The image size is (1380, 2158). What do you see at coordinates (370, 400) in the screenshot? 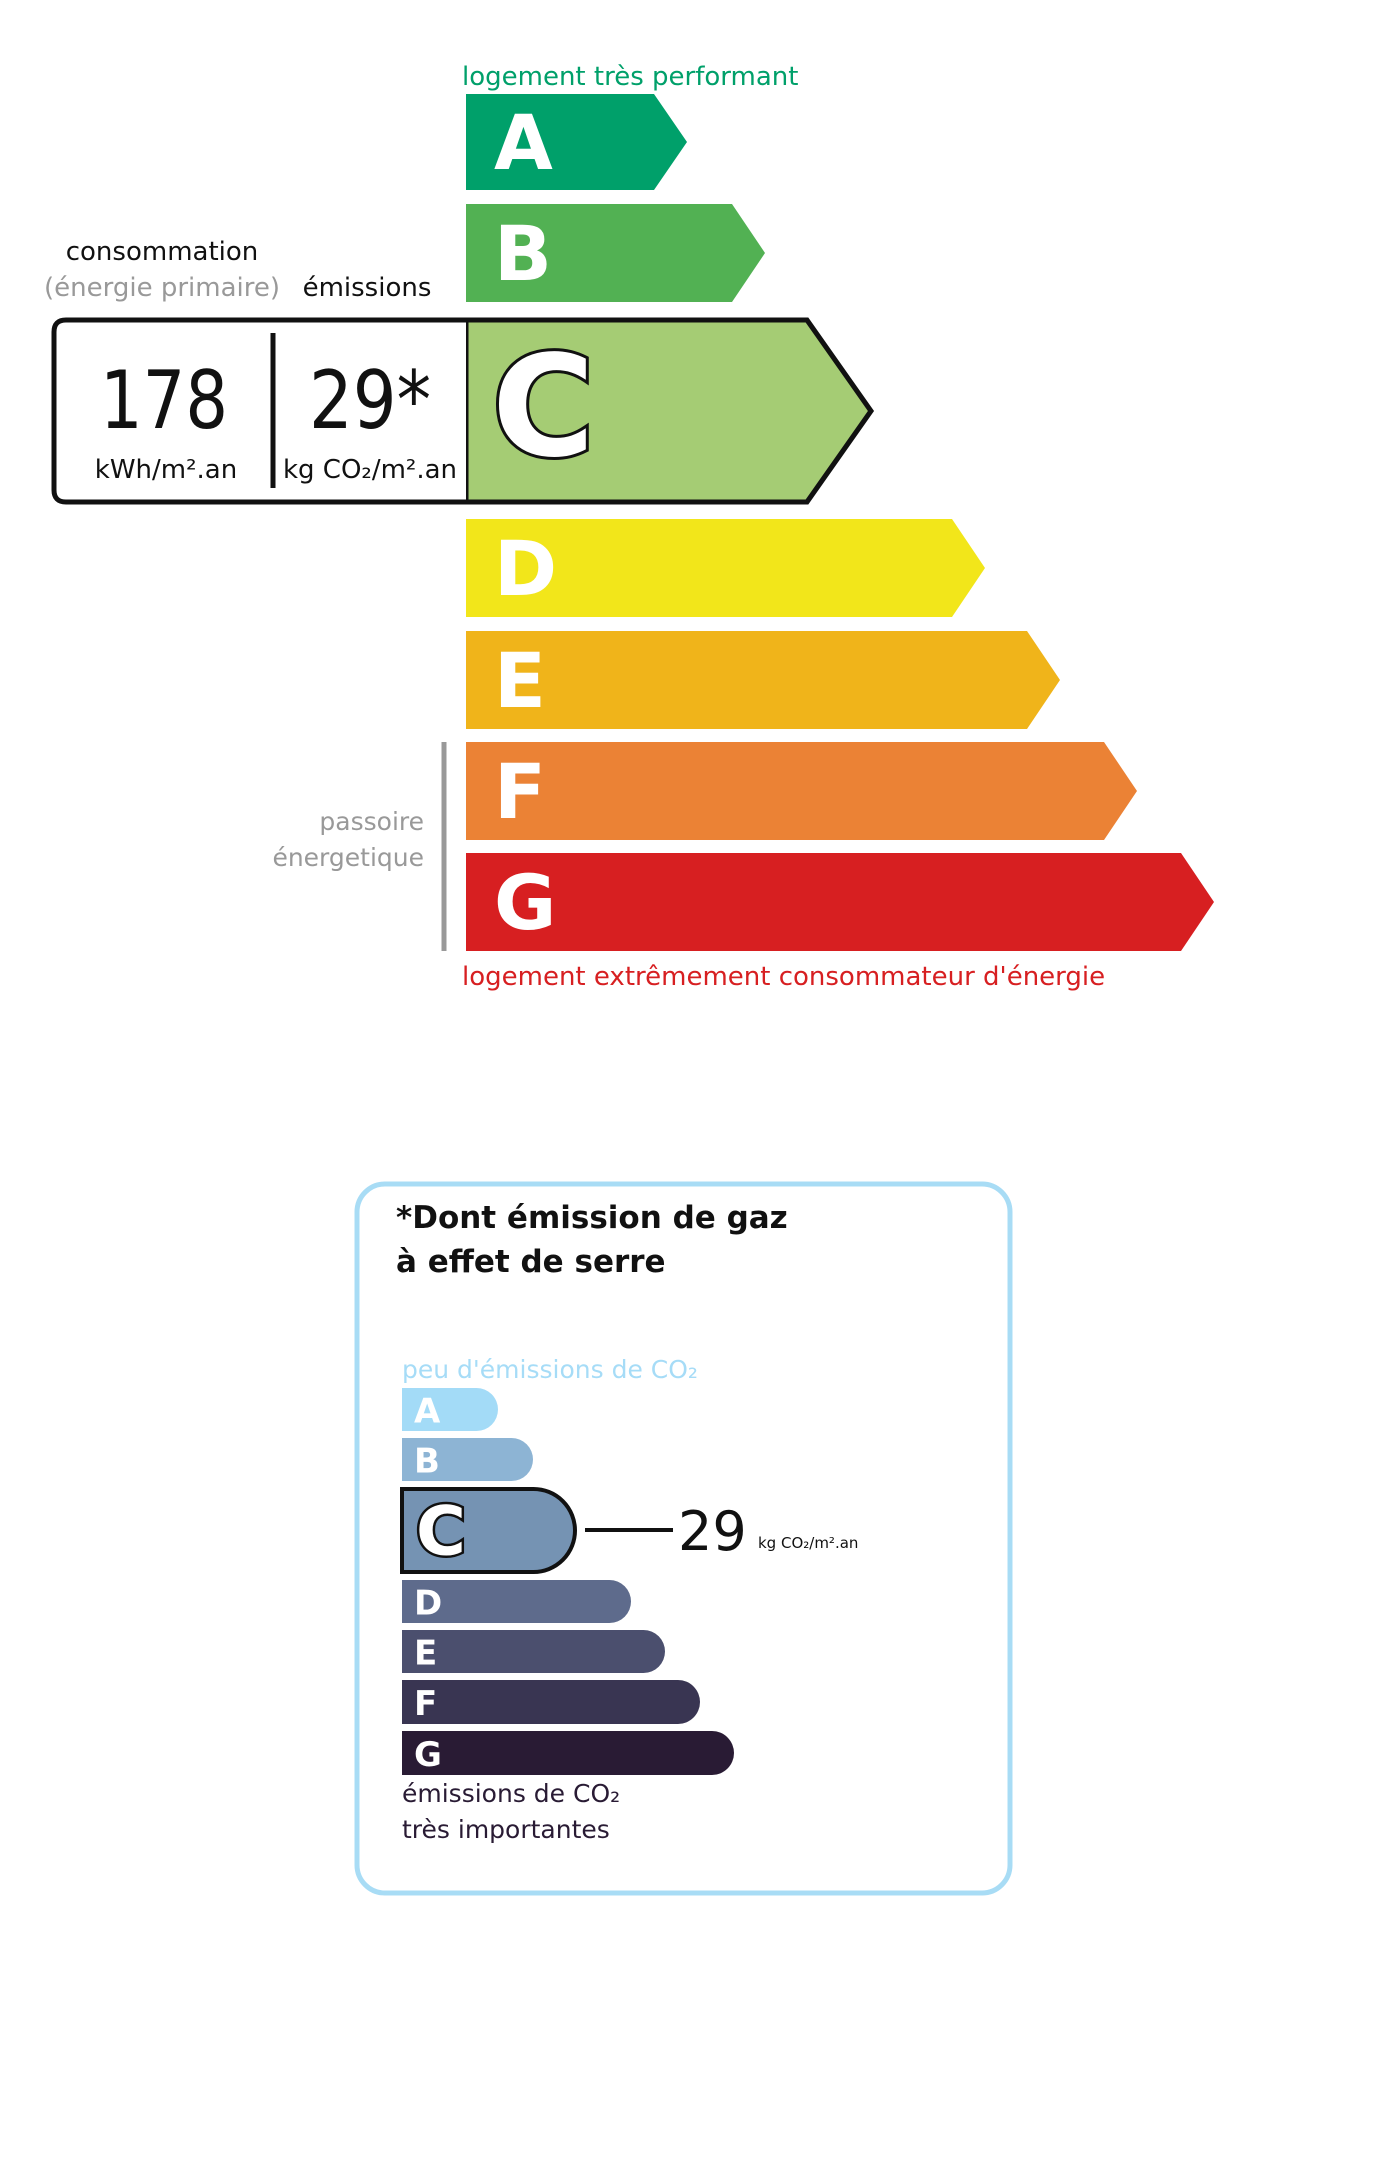
I see `emissions-value: 29*` at bounding box center [370, 400].